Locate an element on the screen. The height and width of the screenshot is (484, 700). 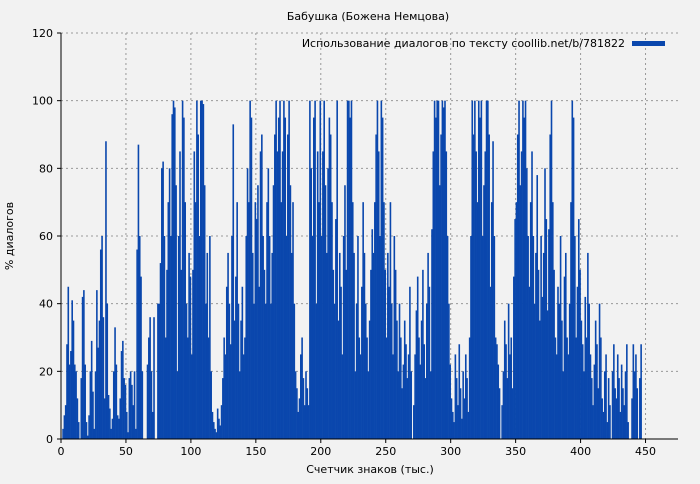
x-tick-label: 450 is located at coordinates (645, 451).